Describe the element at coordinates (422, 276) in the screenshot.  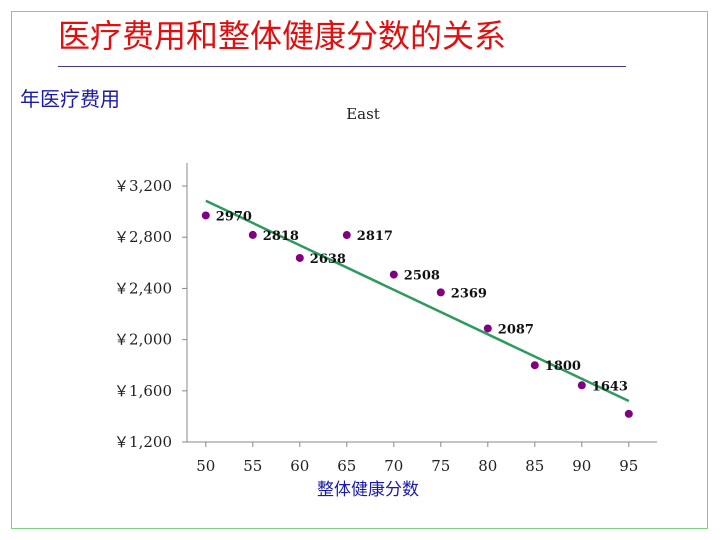
I see `data-label: 2508` at that location.